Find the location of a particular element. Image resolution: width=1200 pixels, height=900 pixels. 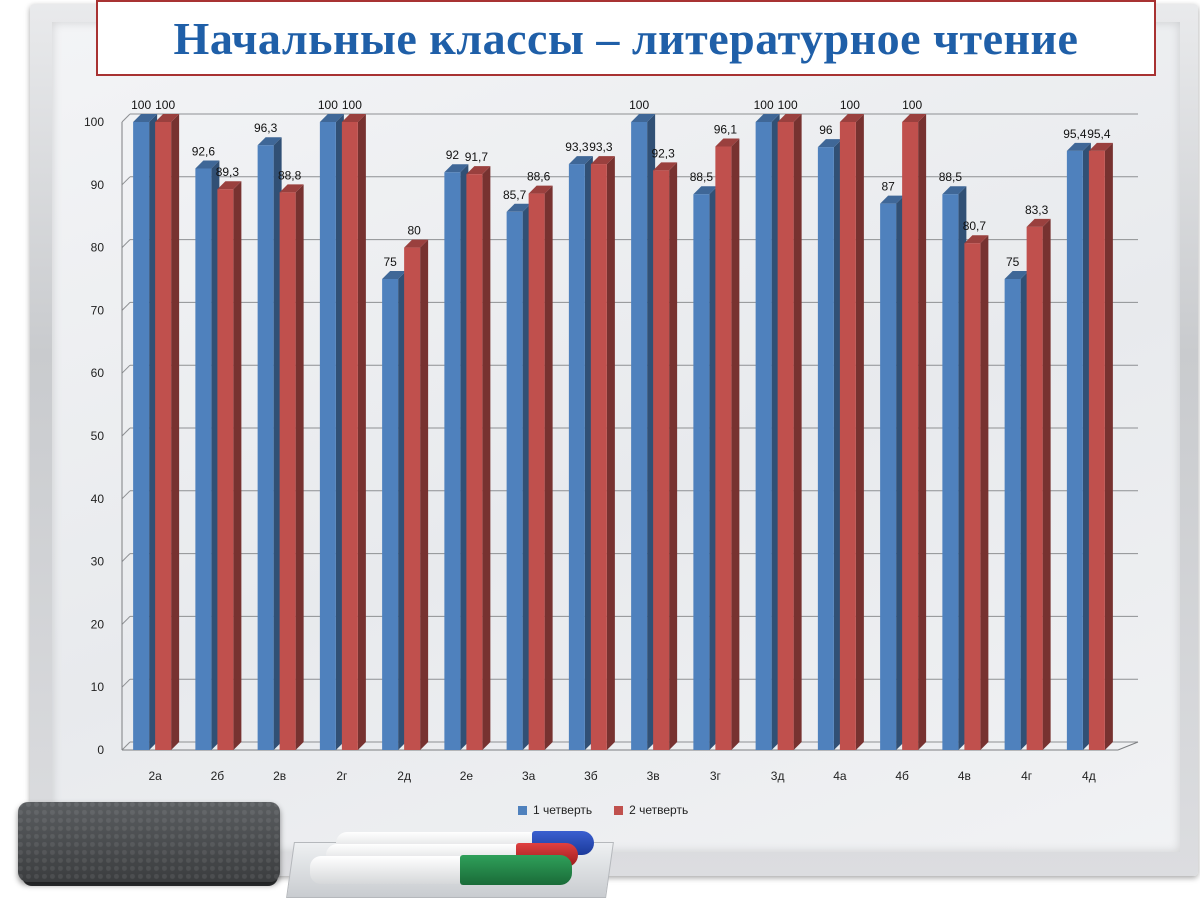

data-label-series1: 96,3 is located at coordinates (266, 128).